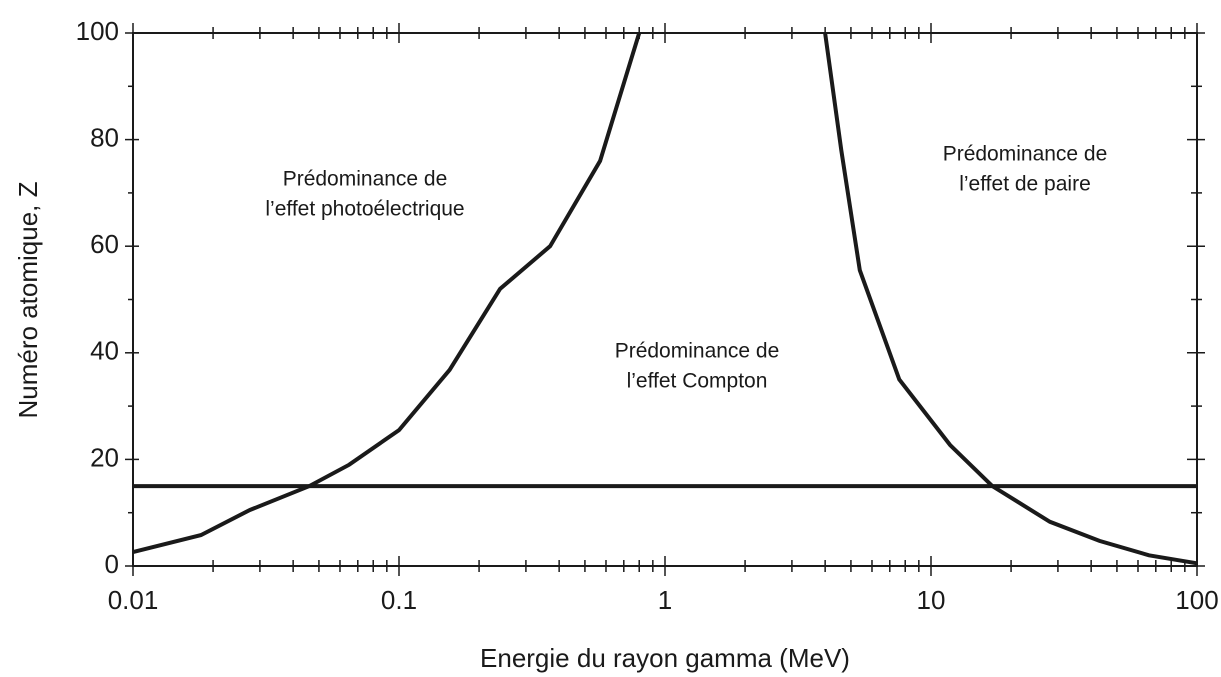  What do you see at coordinates (104, 457) in the screenshot?
I see `y-tick-label: 20` at bounding box center [104, 457].